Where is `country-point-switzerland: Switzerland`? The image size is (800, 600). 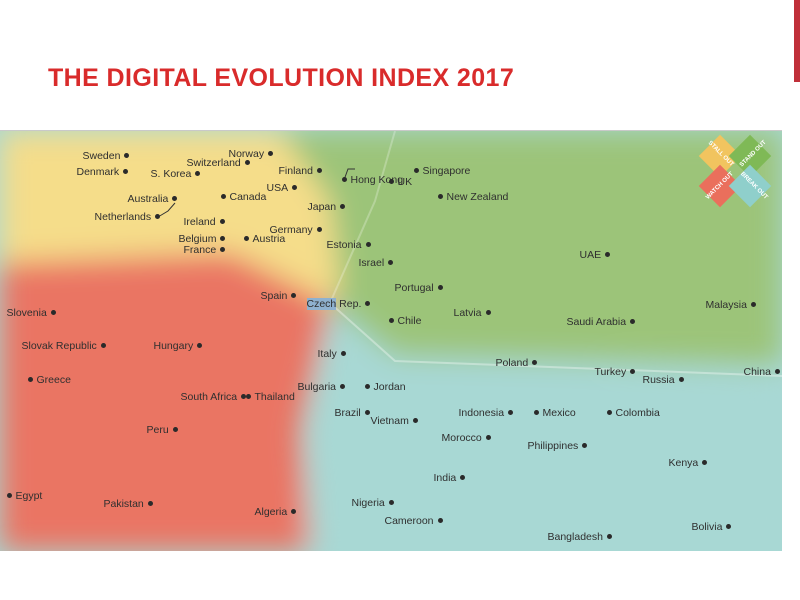
country-point-switzerland: Switzerland is located at coordinates (218, 163).